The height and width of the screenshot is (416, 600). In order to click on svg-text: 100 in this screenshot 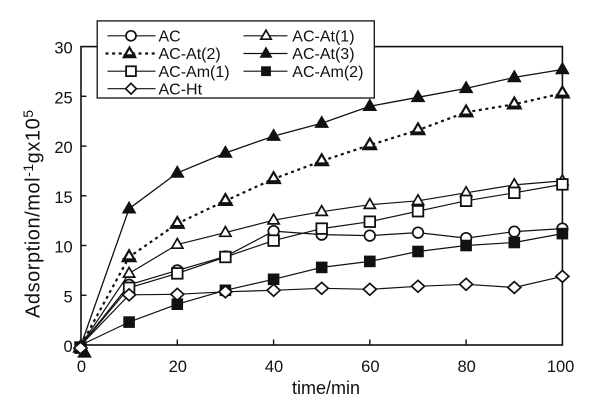, I will do `click(561, 367)`.